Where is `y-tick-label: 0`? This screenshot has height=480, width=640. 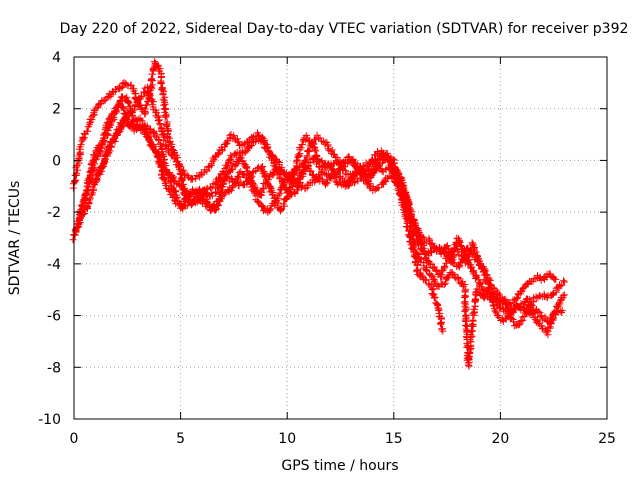
y-tick-label: 0 is located at coordinates (56, 161).